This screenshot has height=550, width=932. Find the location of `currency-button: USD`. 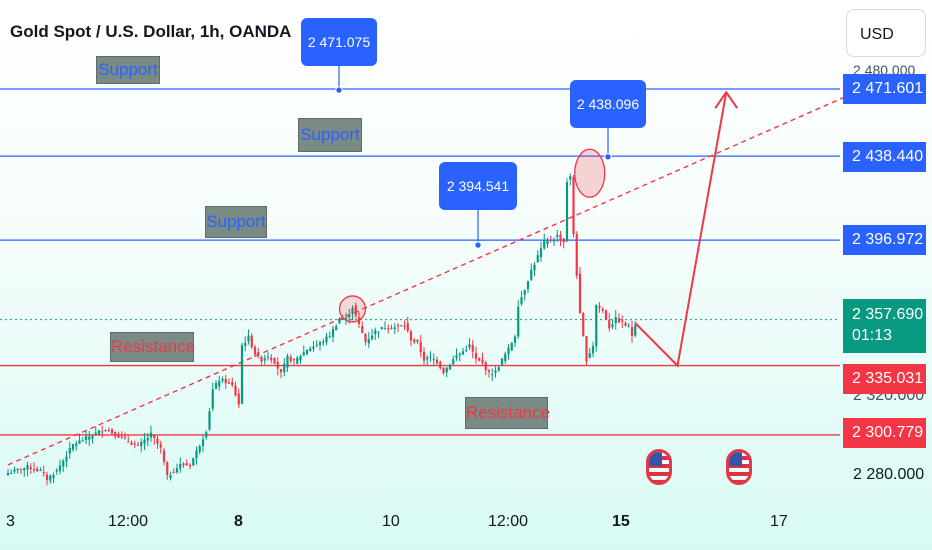

currency-button: USD is located at coordinates (886, 33).